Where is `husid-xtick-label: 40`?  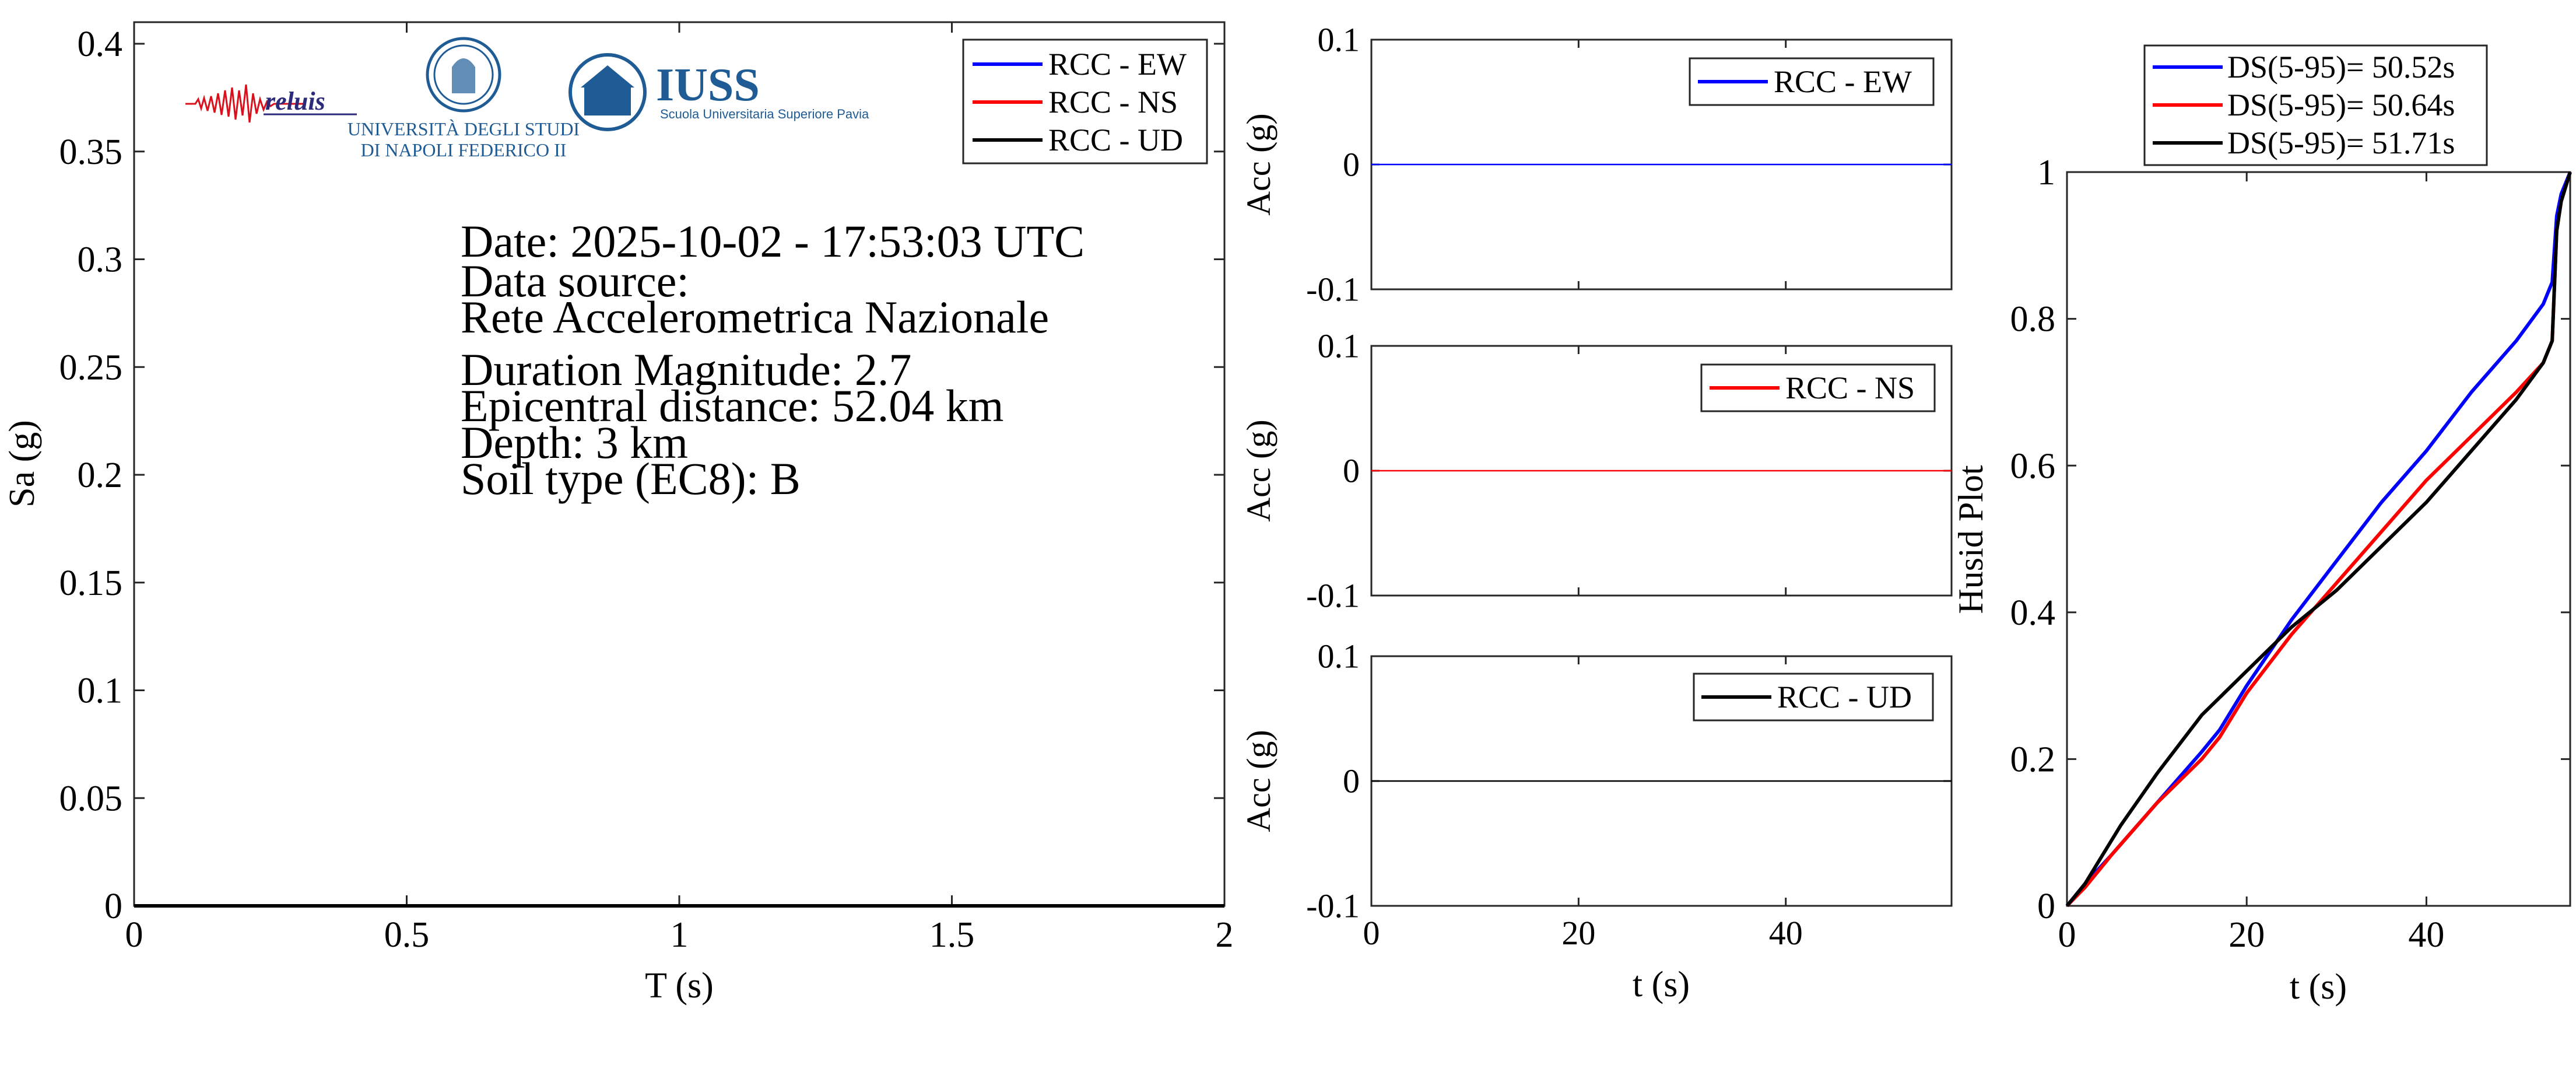
husid-xtick-label: 40 is located at coordinates (2426, 935).